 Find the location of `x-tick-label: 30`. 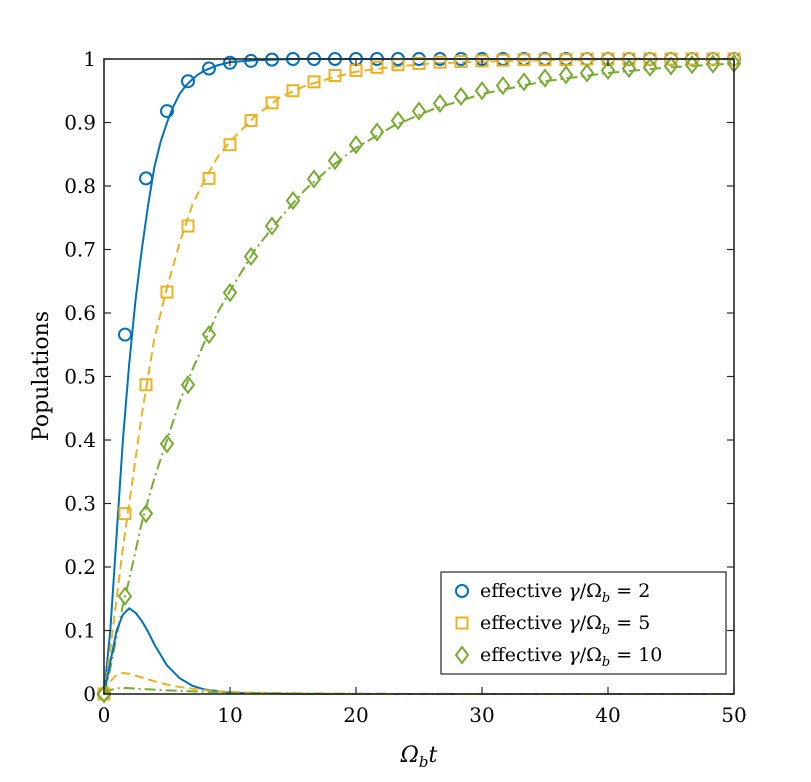

x-tick-label: 30 is located at coordinates (481, 715).